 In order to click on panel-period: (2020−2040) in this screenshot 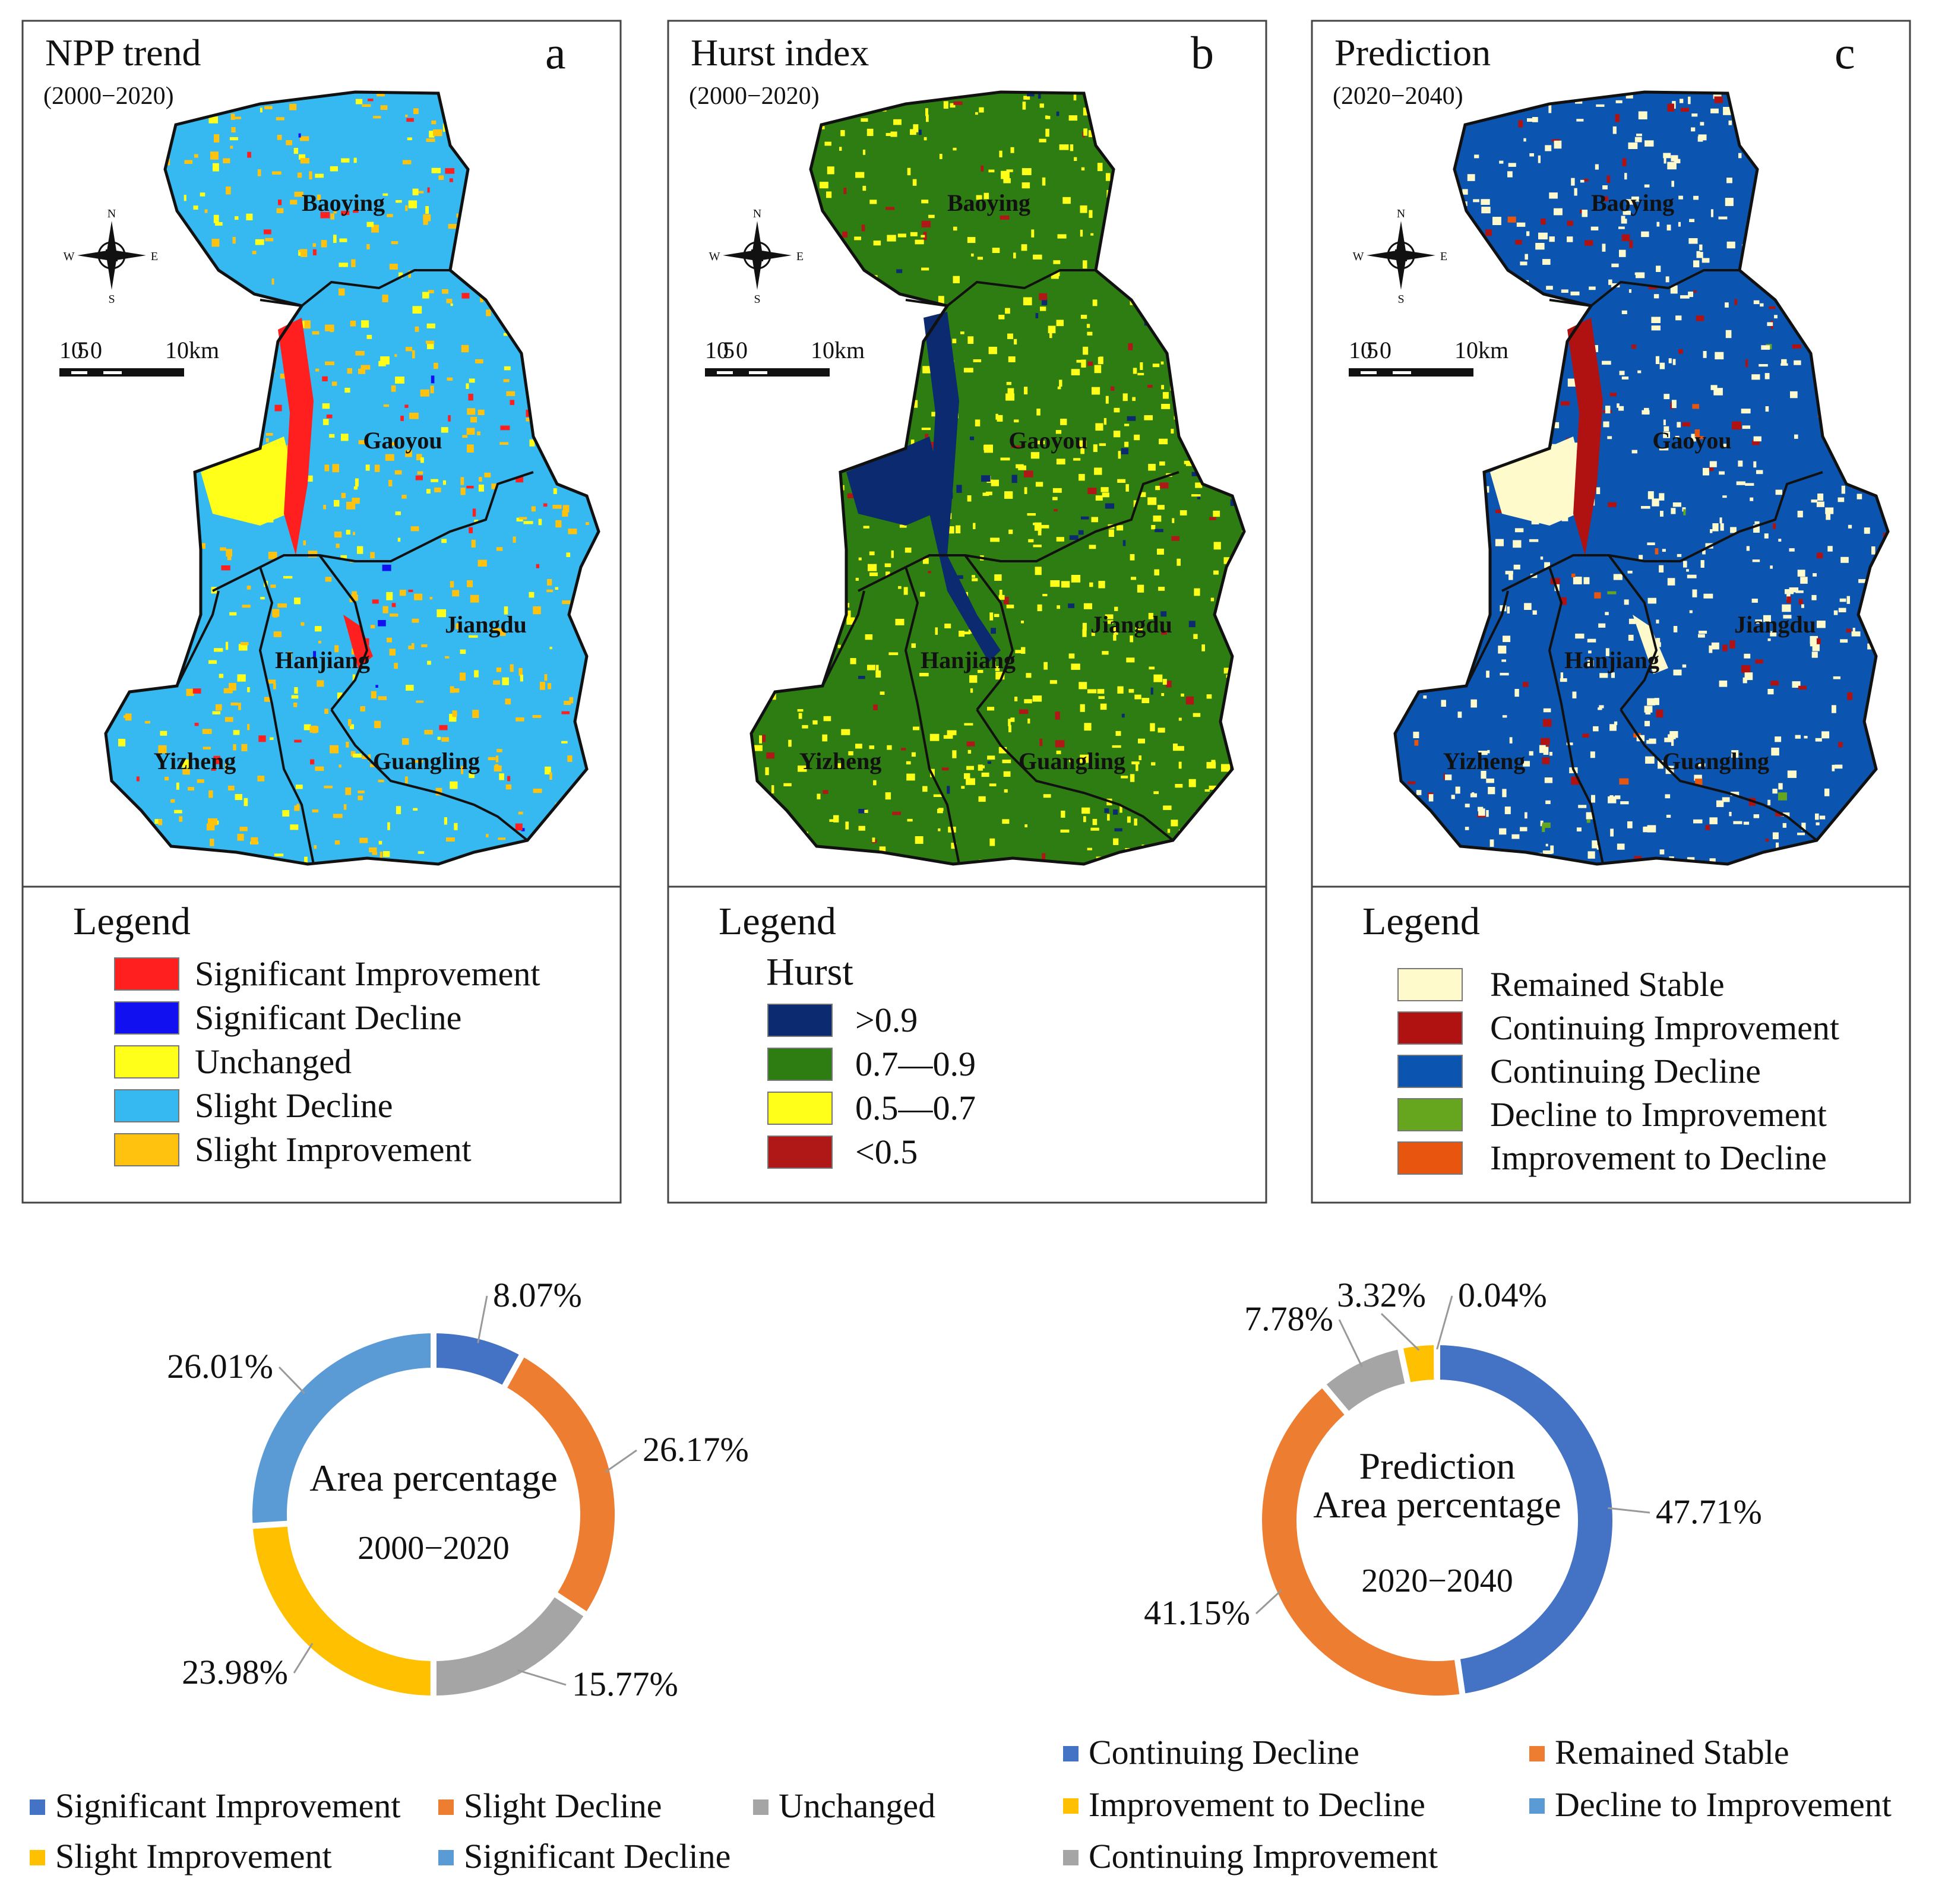, I will do `click(1398, 97)`.